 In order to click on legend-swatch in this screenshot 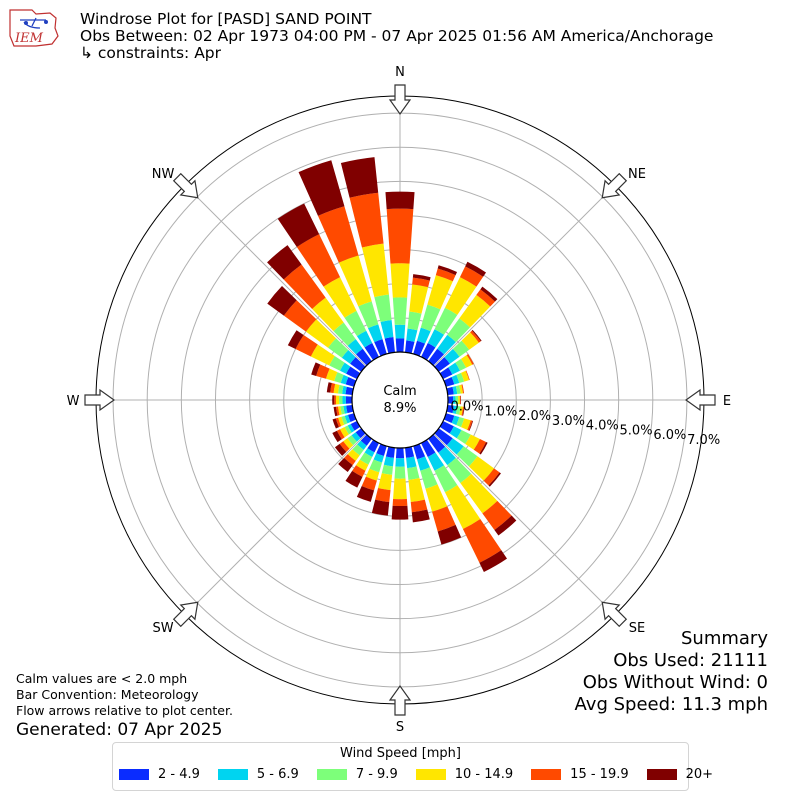, I will do `click(546, 774)`.